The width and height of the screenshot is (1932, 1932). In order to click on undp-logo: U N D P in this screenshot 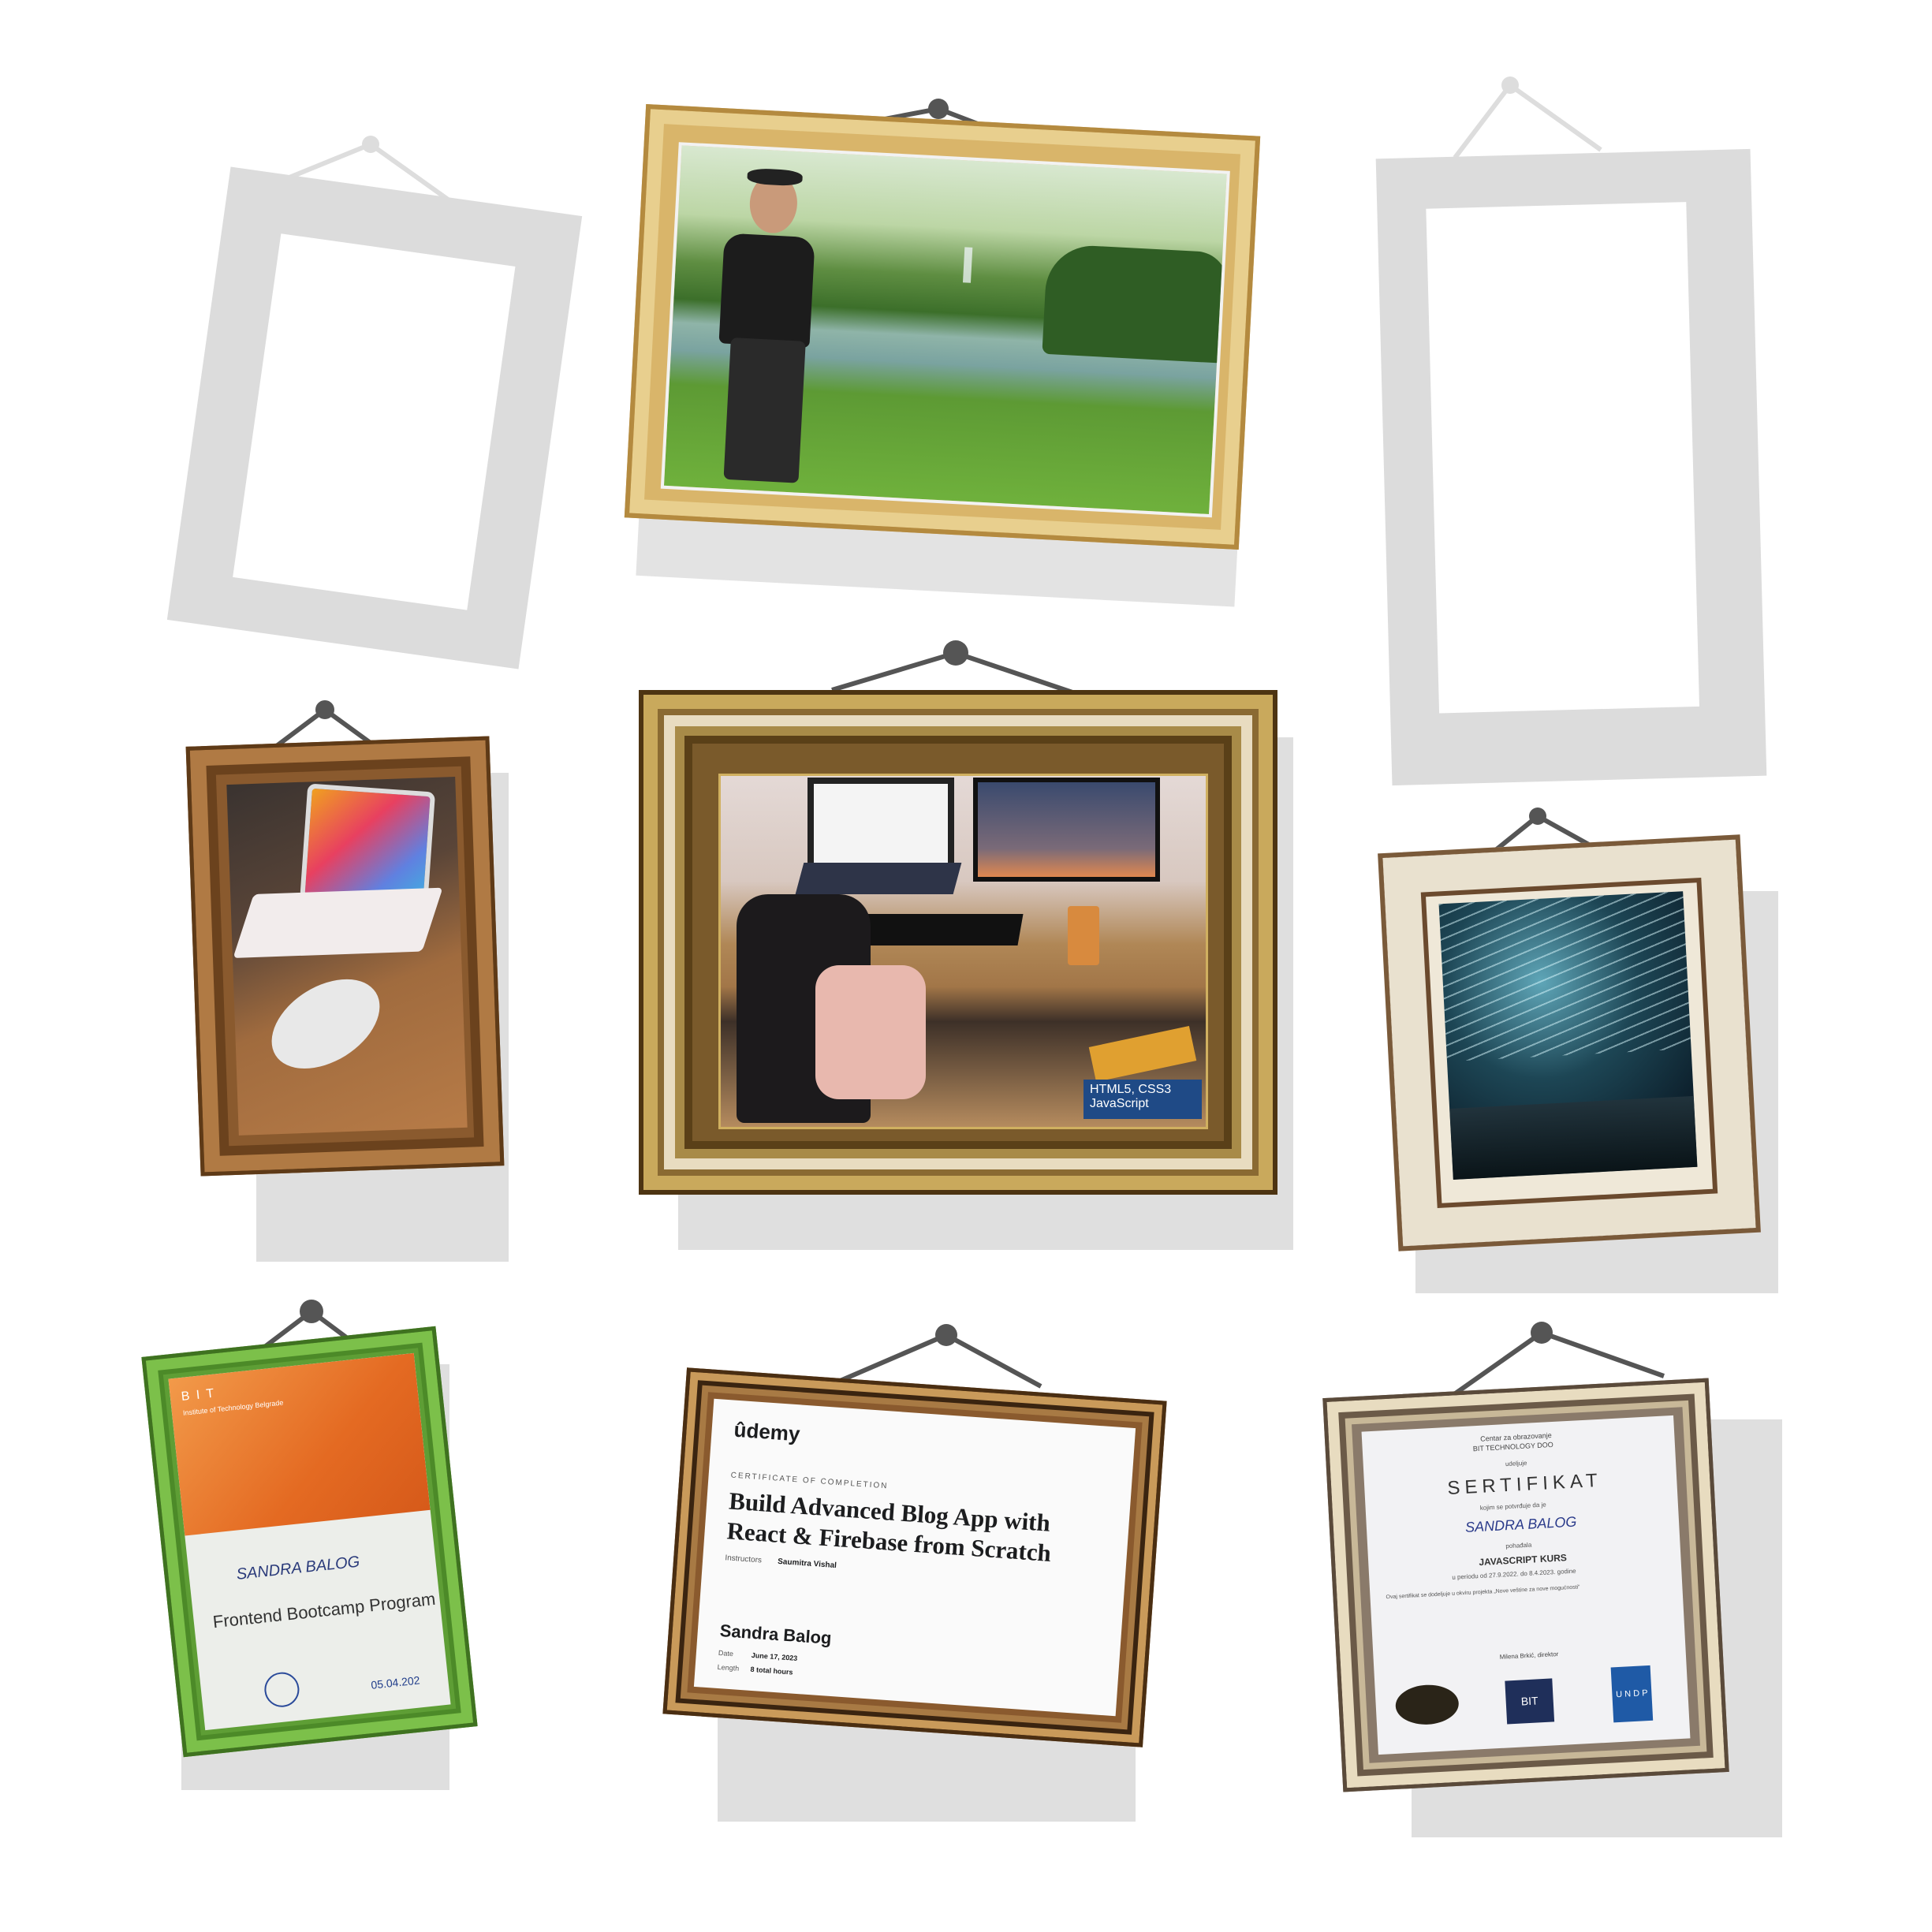, I will do `click(1632, 1694)`.